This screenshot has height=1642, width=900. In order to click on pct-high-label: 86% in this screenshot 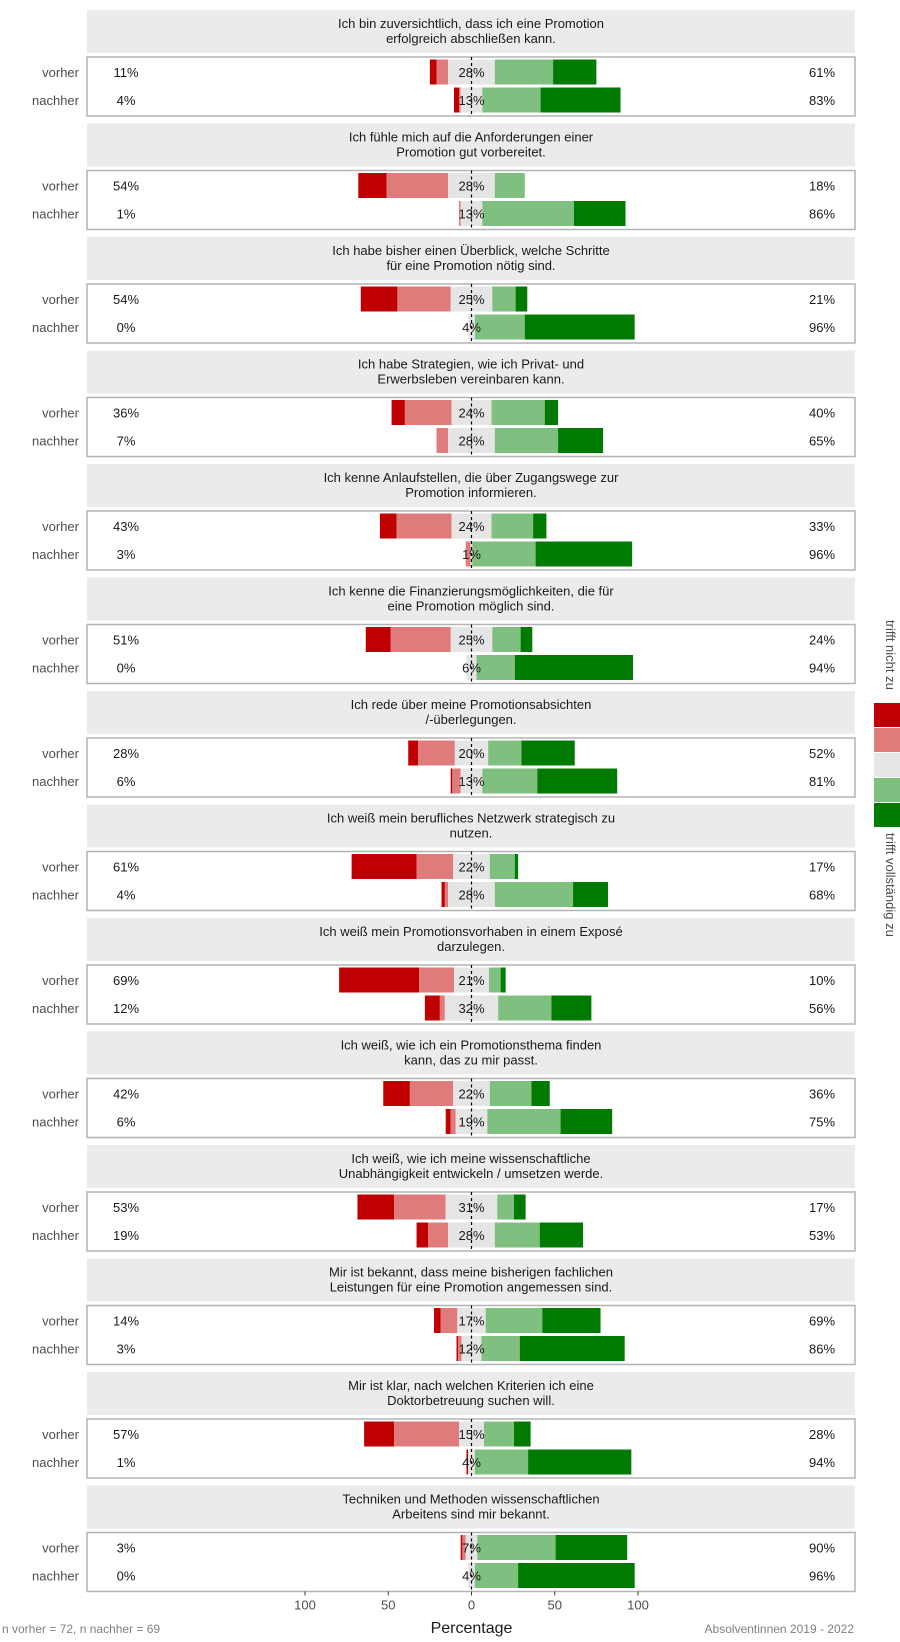, I will do `click(822, 214)`.